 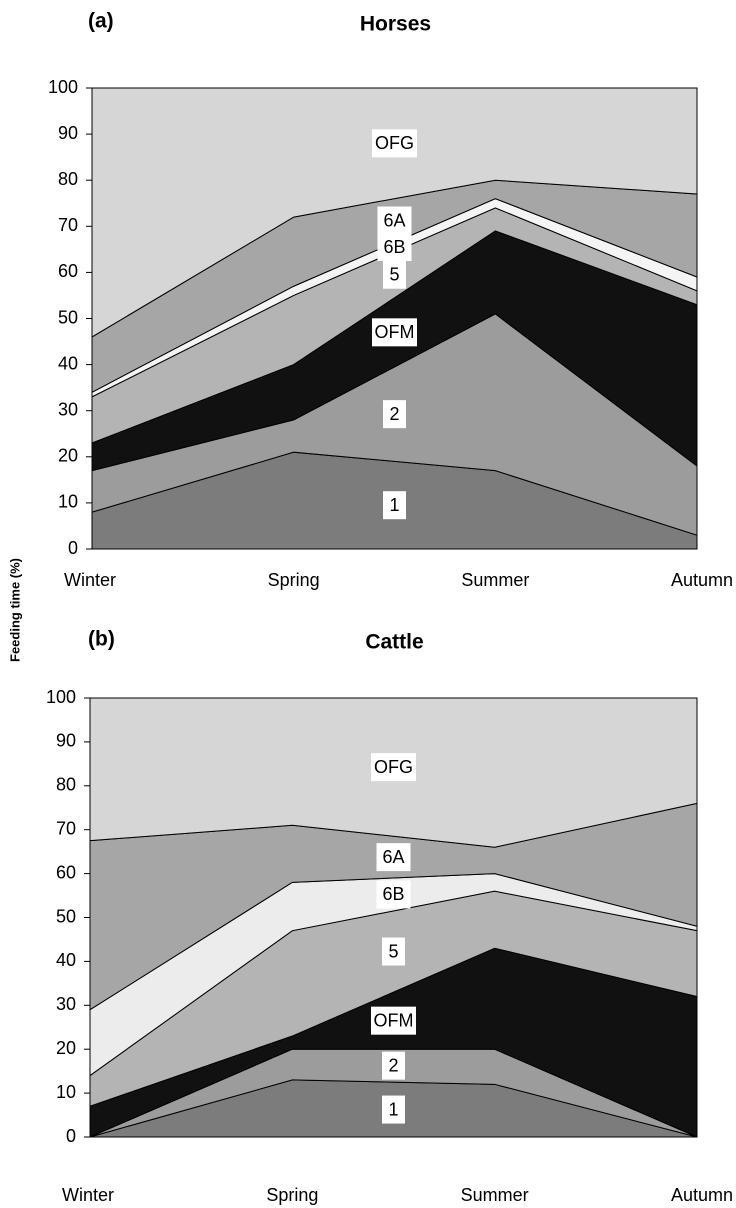 What do you see at coordinates (394, 642) in the screenshot?
I see `chart-title: Cattle` at bounding box center [394, 642].